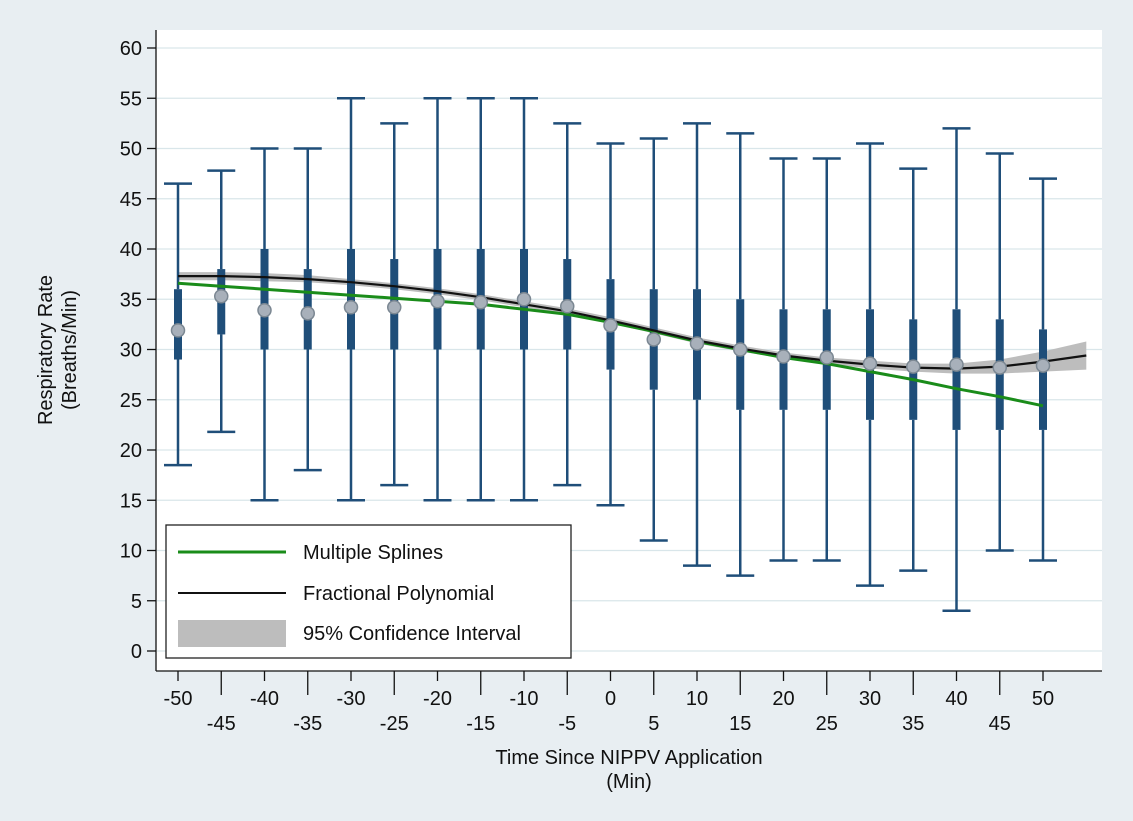 The width and height of the screenshot is (1133, 821). Describe the element at coordinates (131, 451) in the screenshot. I see `y-tick-label: 20` at that location.